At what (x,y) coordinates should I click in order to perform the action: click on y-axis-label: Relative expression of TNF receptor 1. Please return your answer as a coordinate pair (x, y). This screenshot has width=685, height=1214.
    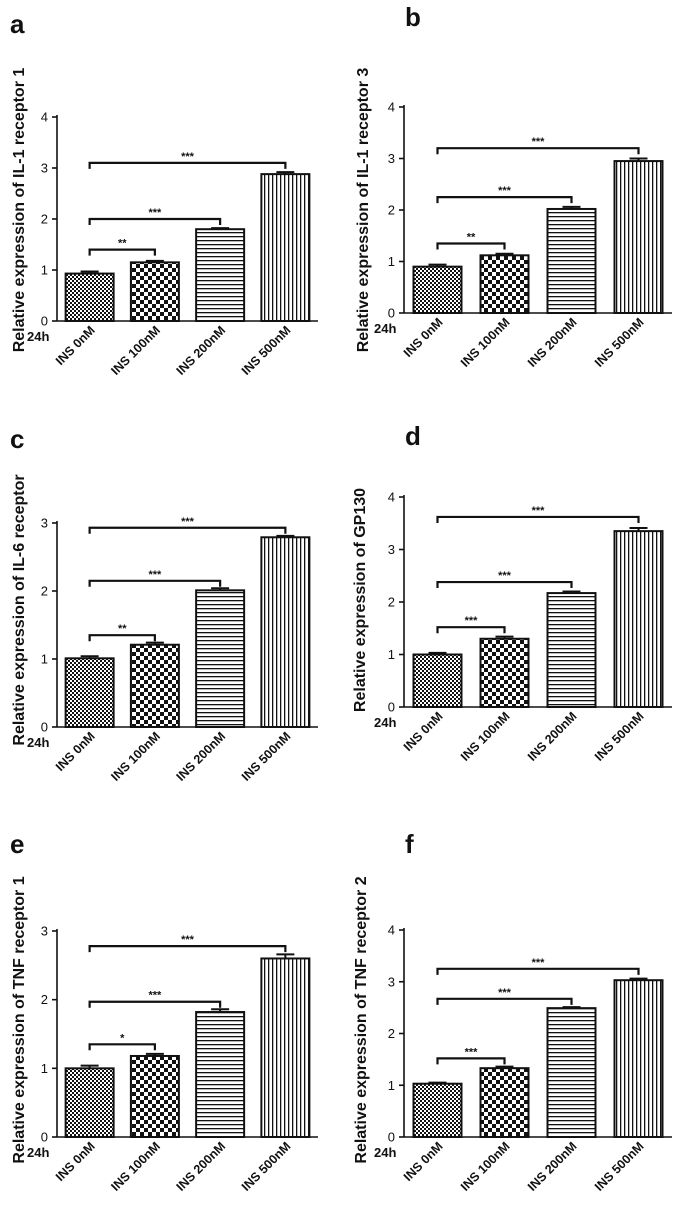
    Looking at the image, I should click on (19, 1019).